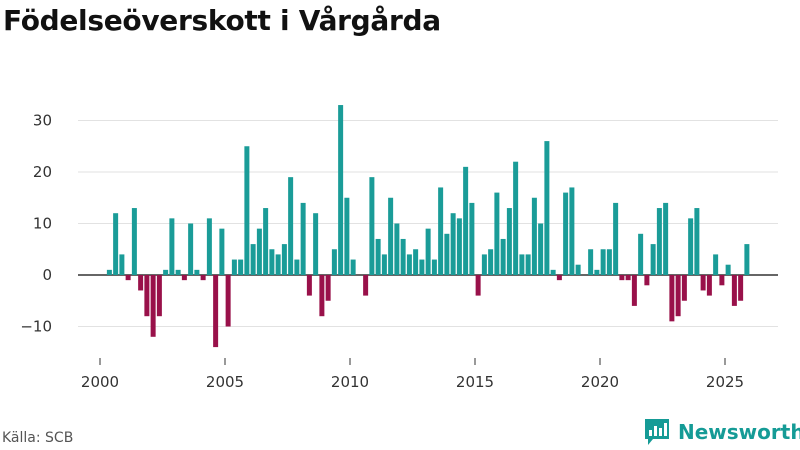 The image size is (800, 450). Describe the element at coordinates (38, 438) in the screenshot. I see `source-note: Källa: SCB` at that location.